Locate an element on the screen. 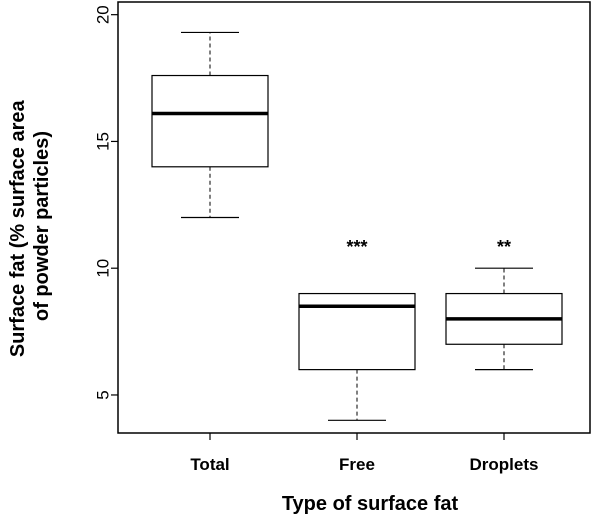  box-free is located at coordinates (357, 356).